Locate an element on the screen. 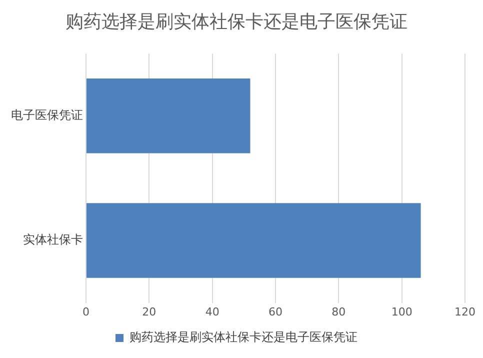 This screenshot has height=358, width=483. x-tick-label: 40 is located at coordinates (212, 311).